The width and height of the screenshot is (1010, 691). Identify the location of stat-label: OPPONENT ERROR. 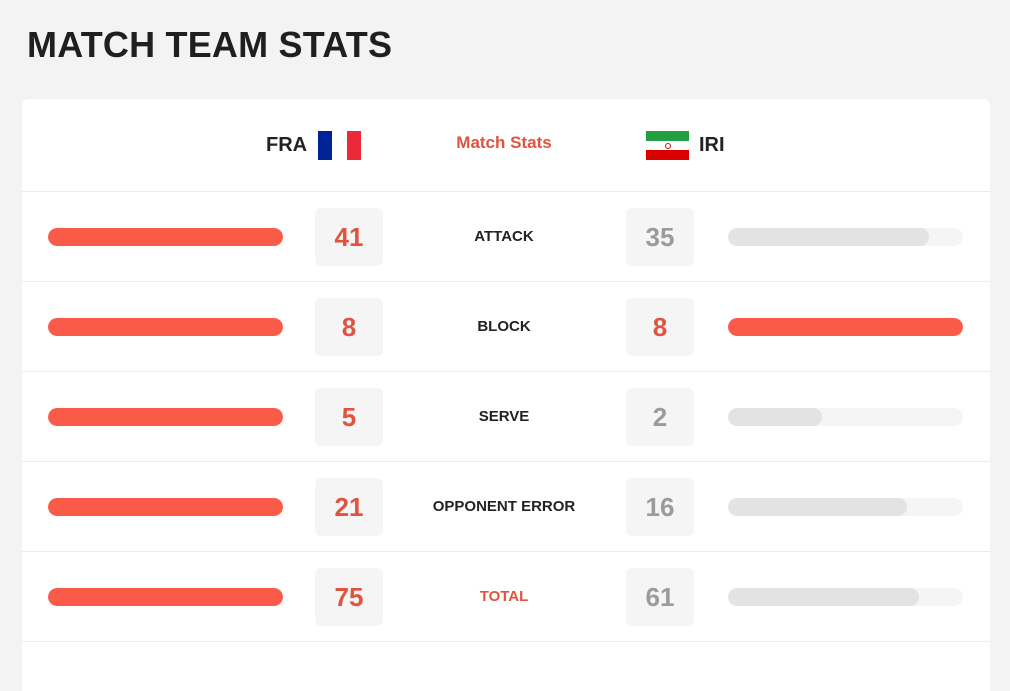
(504, 506).